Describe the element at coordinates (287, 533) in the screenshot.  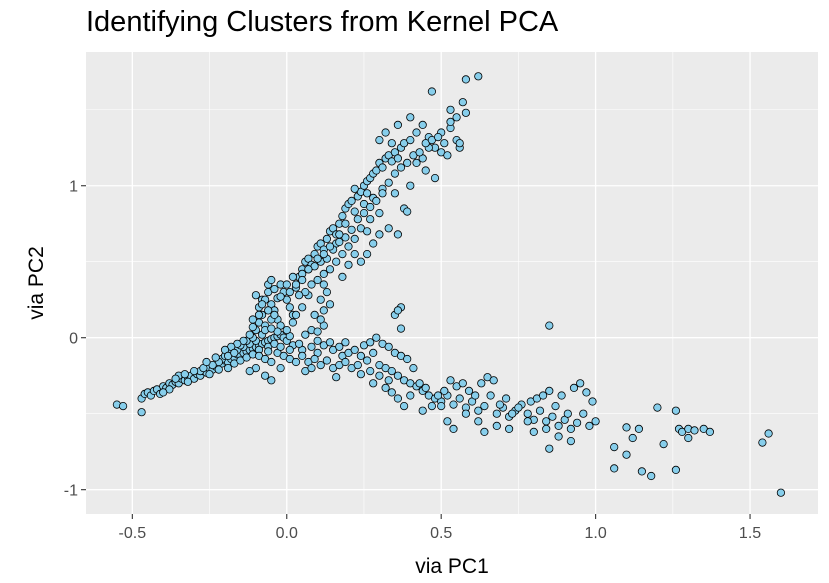
I see `x-tick-label: 0.0` at that location.